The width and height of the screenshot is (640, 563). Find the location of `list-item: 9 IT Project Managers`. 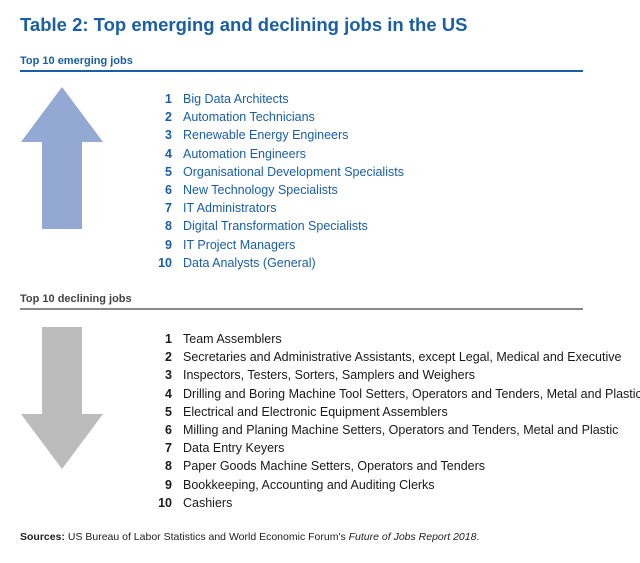

list-item: 9 IT Project Managers is located at coordinates (279, 245).